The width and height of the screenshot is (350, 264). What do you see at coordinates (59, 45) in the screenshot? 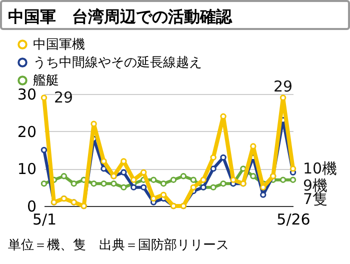
I see `legend-label: 中国軍機` at bounding box center [59, 45].